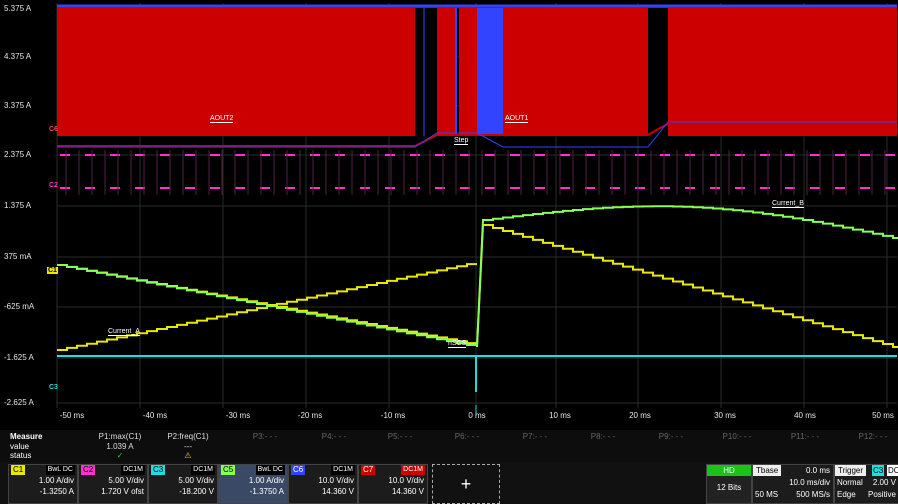 The image size is (898, 504). What do you see at coordinates (310, 415) in the screenshot?
I see `x-label-neg20: -20 ms` at bounding box center [310, 415].